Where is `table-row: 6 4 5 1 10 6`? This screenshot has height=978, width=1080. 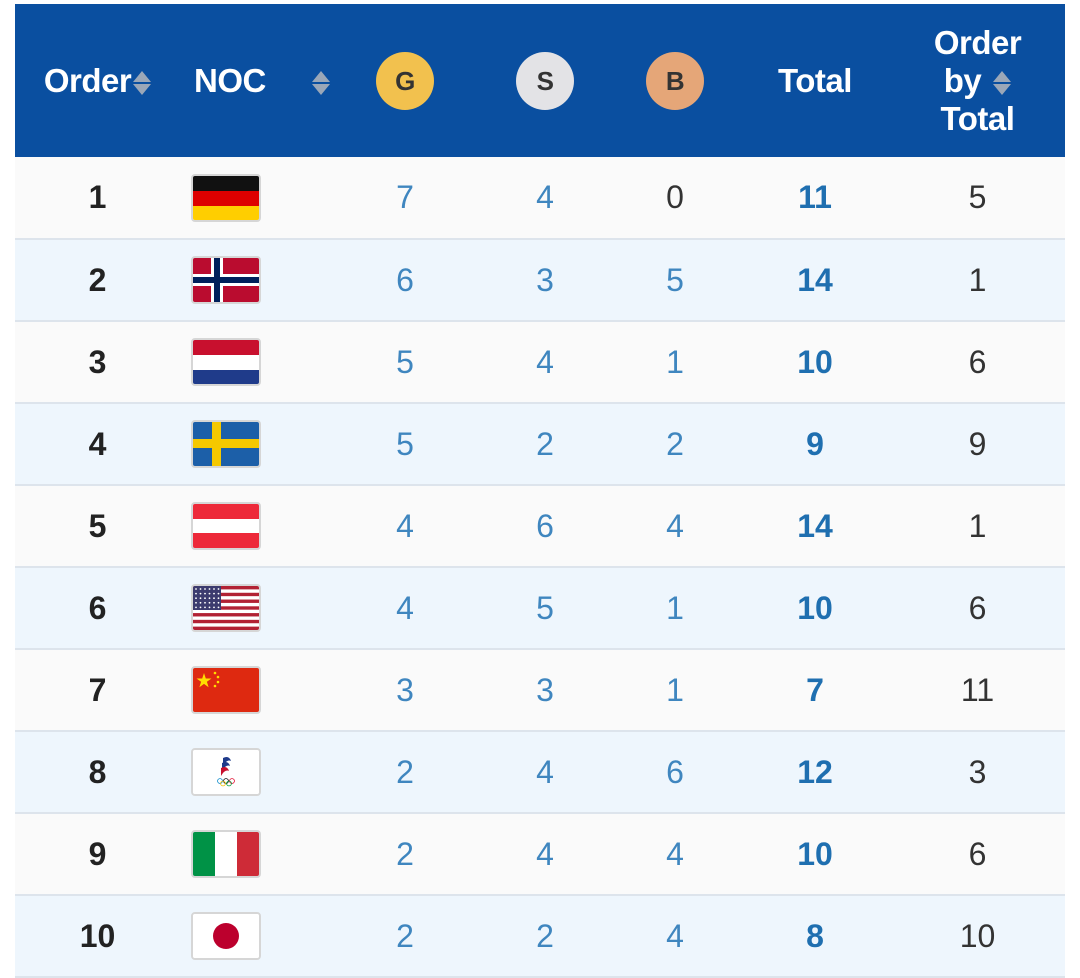
table-row: 6 4 5 1 10 6 is located at coordinates (540, 608).